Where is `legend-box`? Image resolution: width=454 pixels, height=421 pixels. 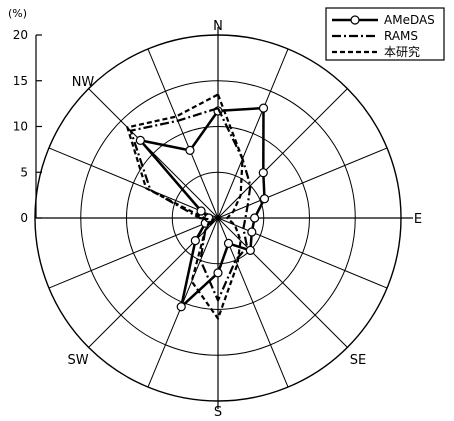 legend-box is located at coordinates (385, 34).